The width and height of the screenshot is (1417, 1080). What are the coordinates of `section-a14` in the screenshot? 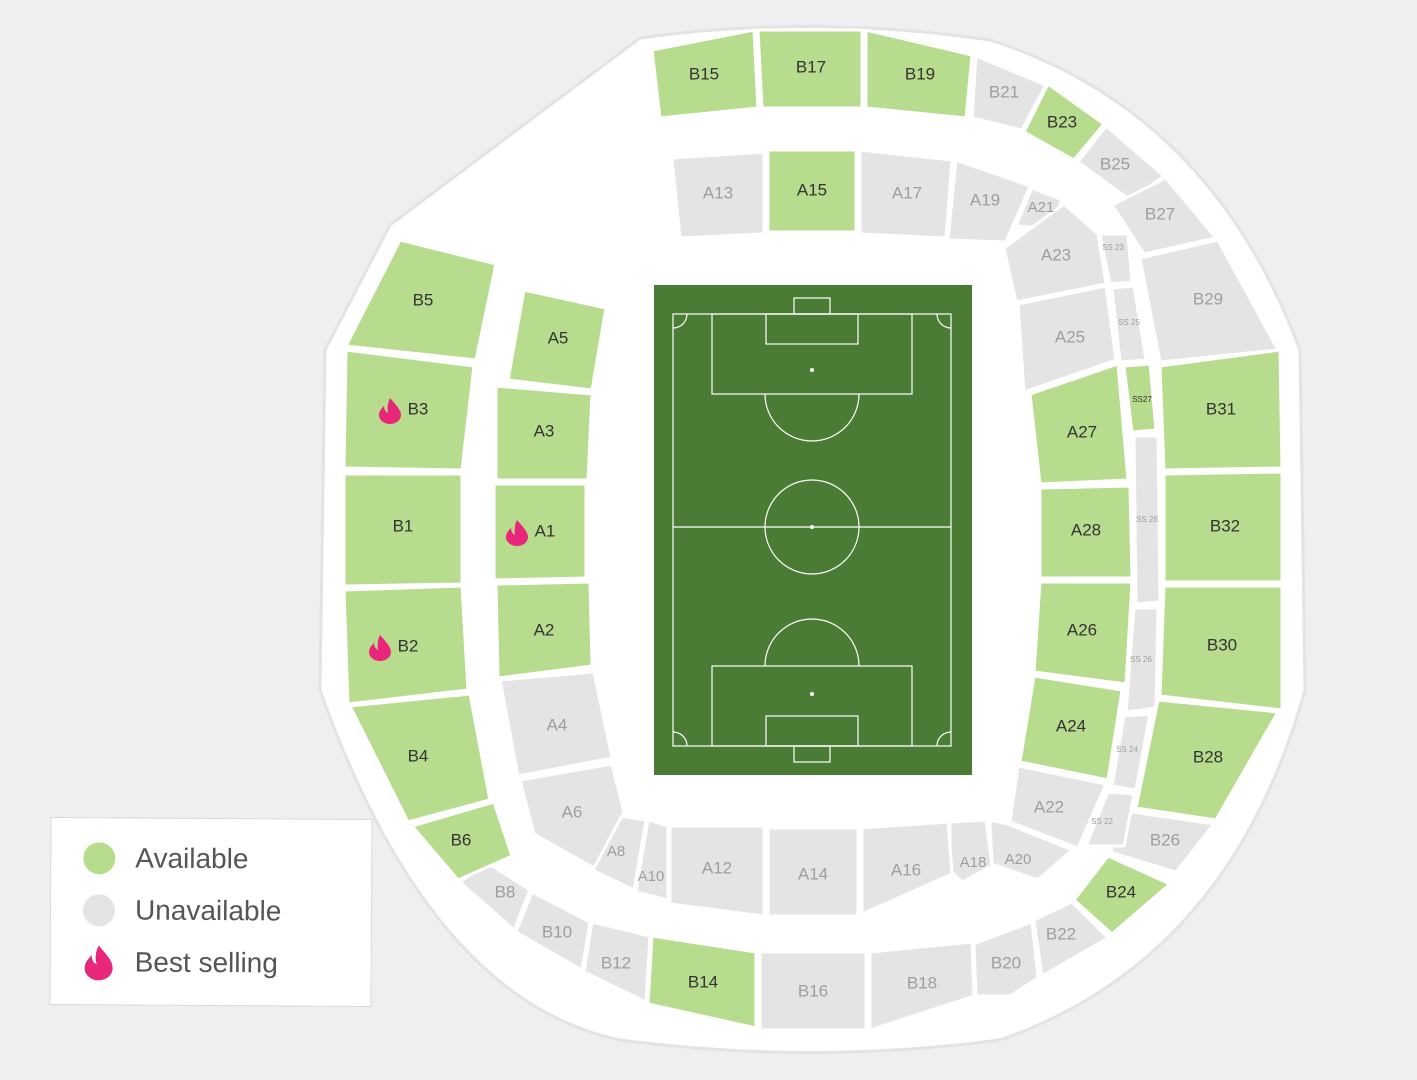 It's located at (813, 872).